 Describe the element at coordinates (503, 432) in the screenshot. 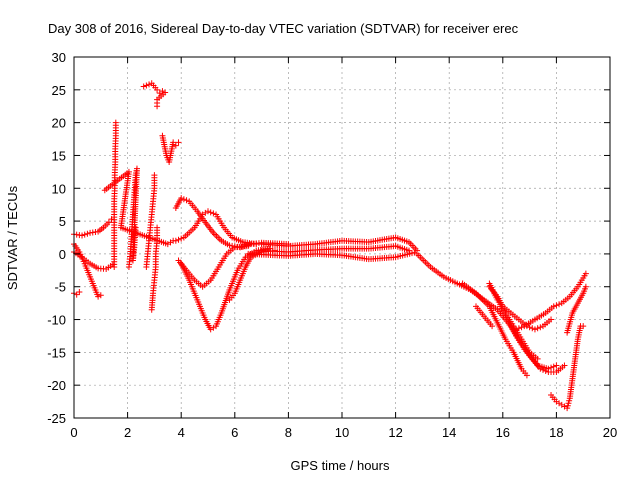

I see `x-tick-label: 16` at that location.